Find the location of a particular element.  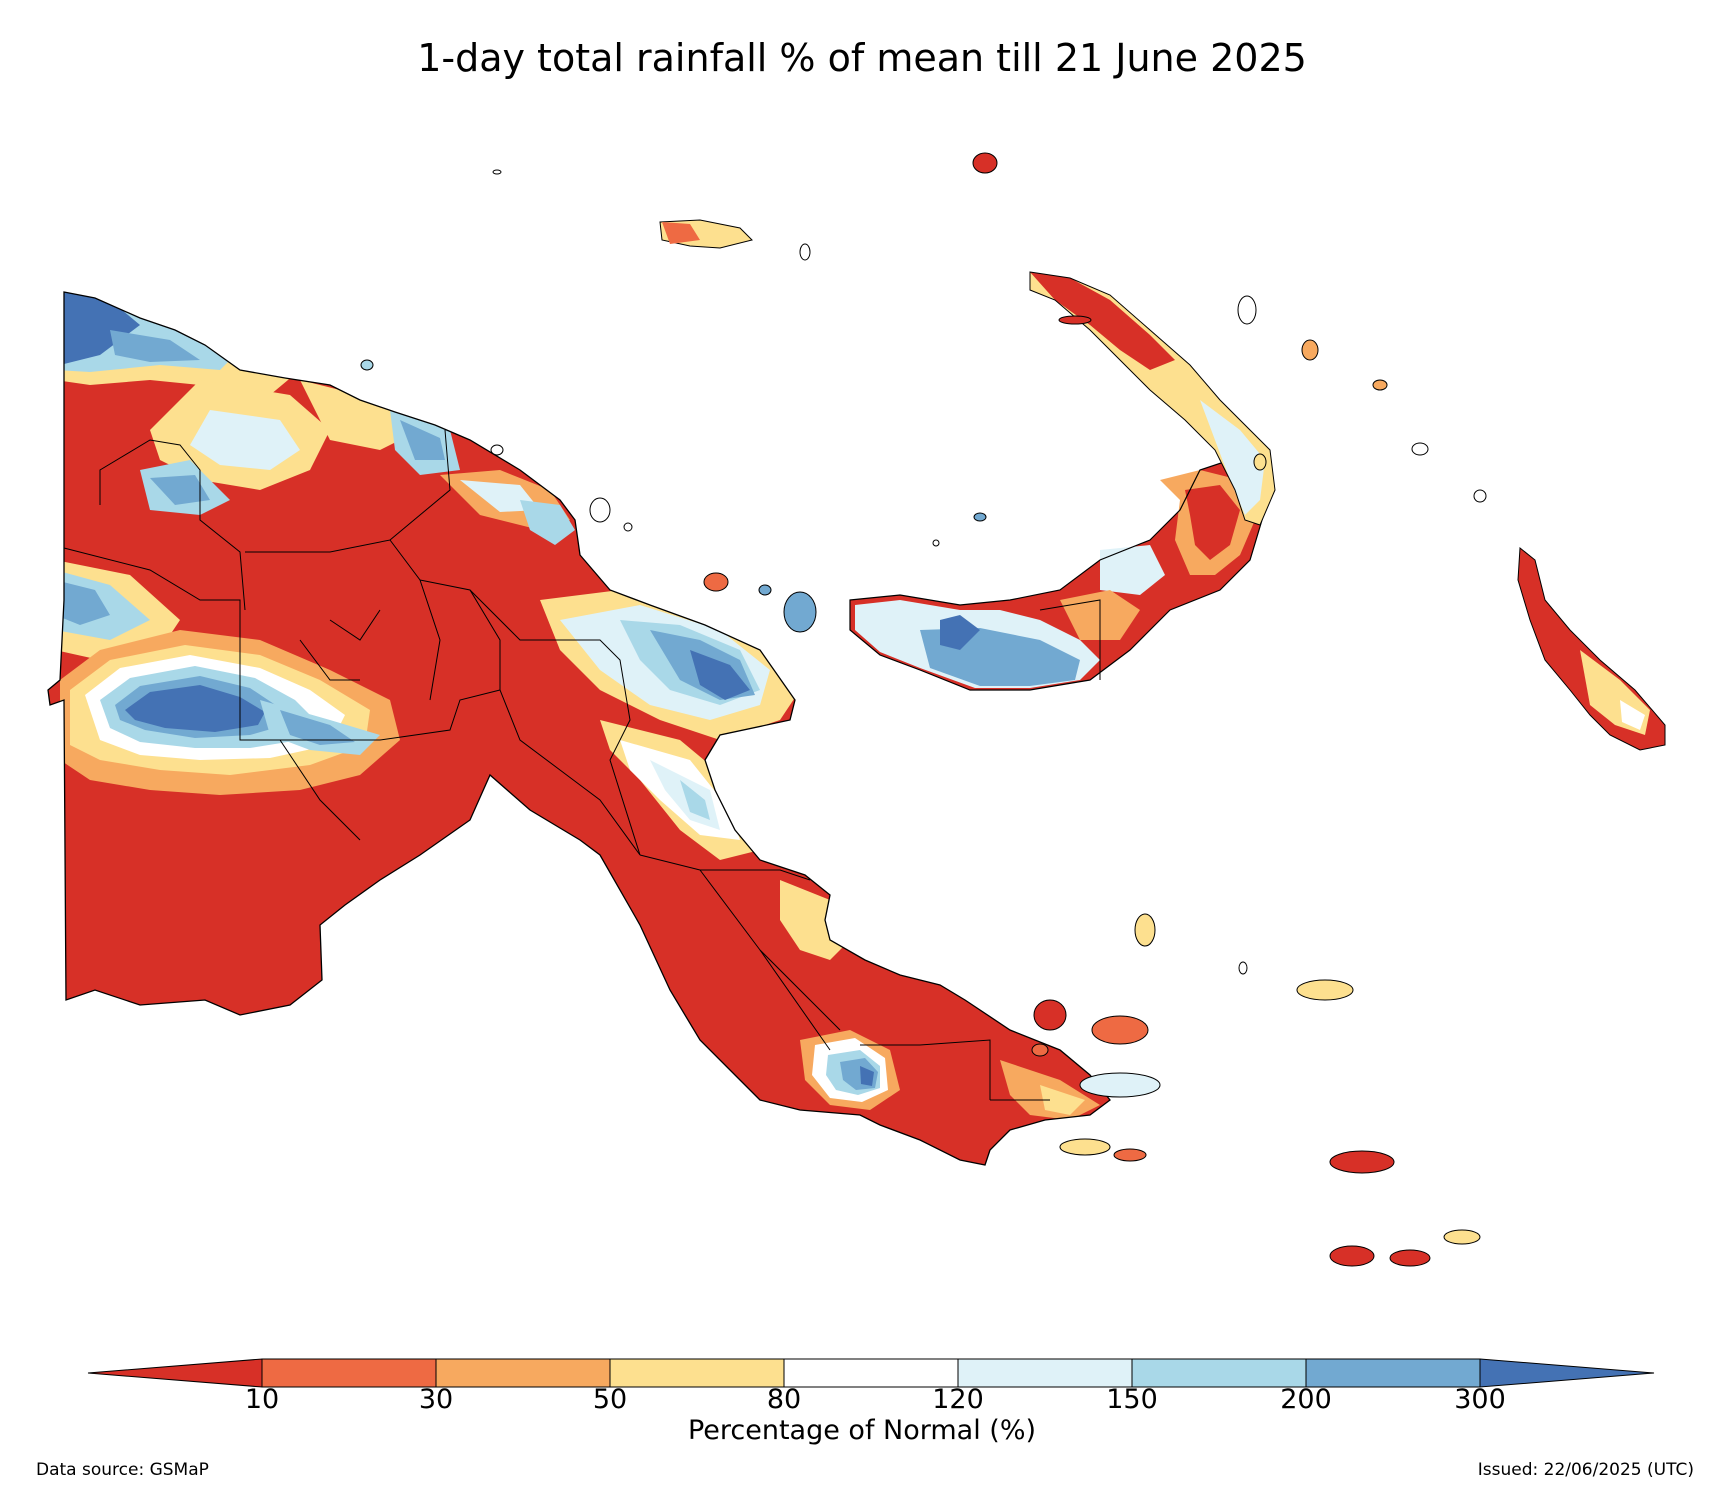

manus-island is located at coordinates (706, 234).